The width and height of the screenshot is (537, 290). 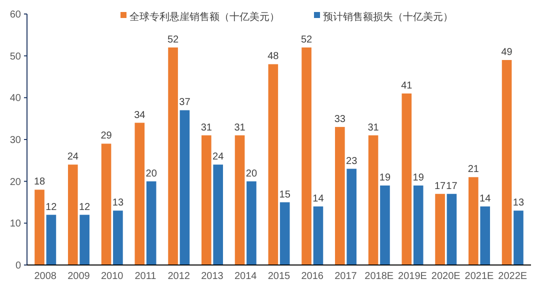 What do you see at coordinates (274, 56) in the screenshot?
I see `data-label: 48` at bounding box center [274, 56].